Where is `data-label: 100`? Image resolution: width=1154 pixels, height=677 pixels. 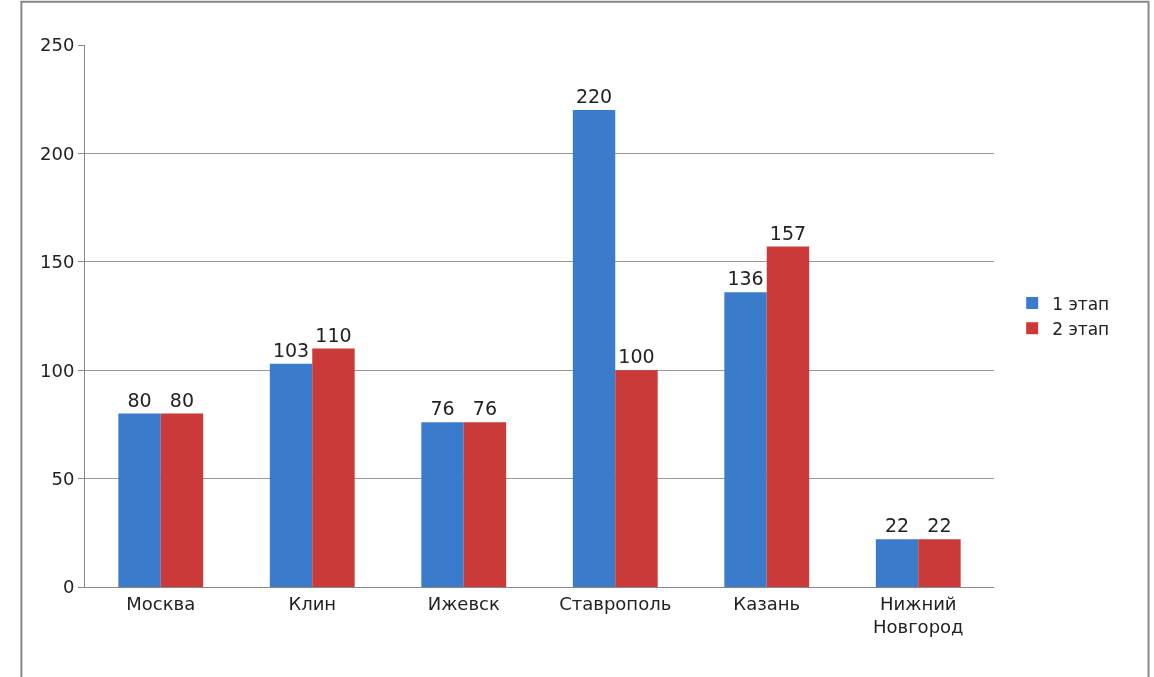
data-label: 100 is located at coordinates (636, 356).